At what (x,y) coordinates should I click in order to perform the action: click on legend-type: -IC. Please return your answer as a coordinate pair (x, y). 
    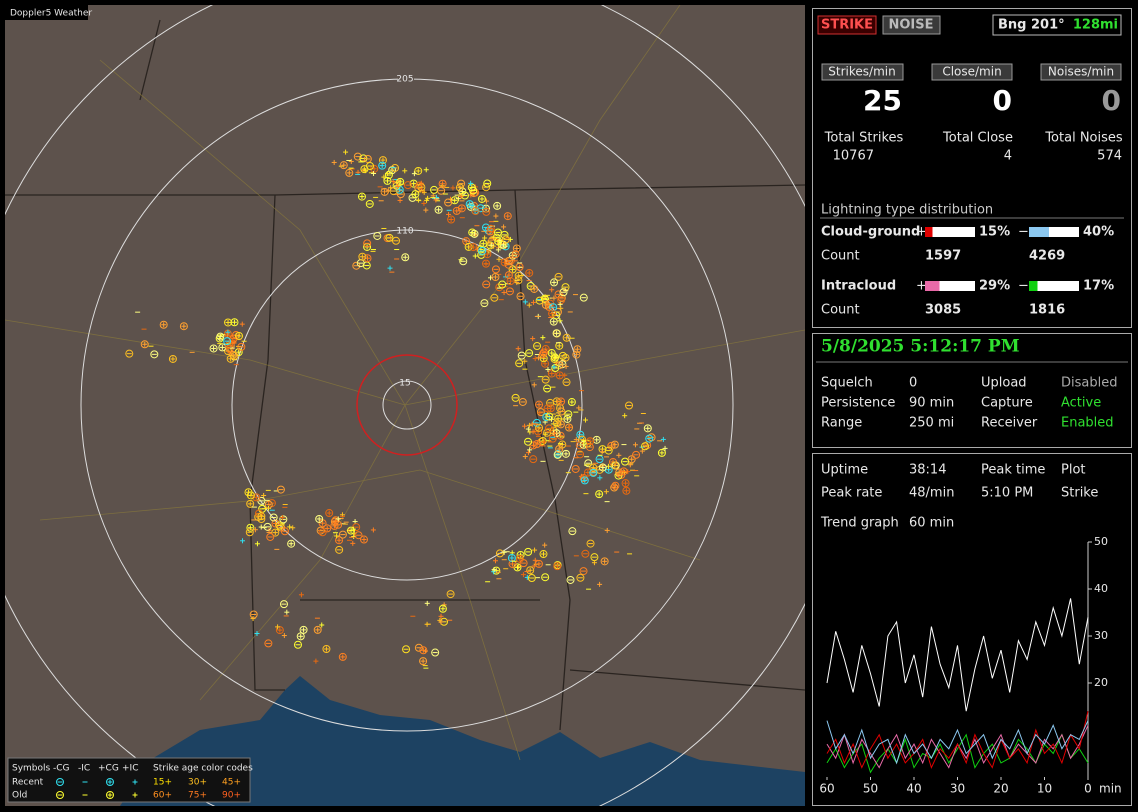
    Looking at the image, I should click on (84, 769).